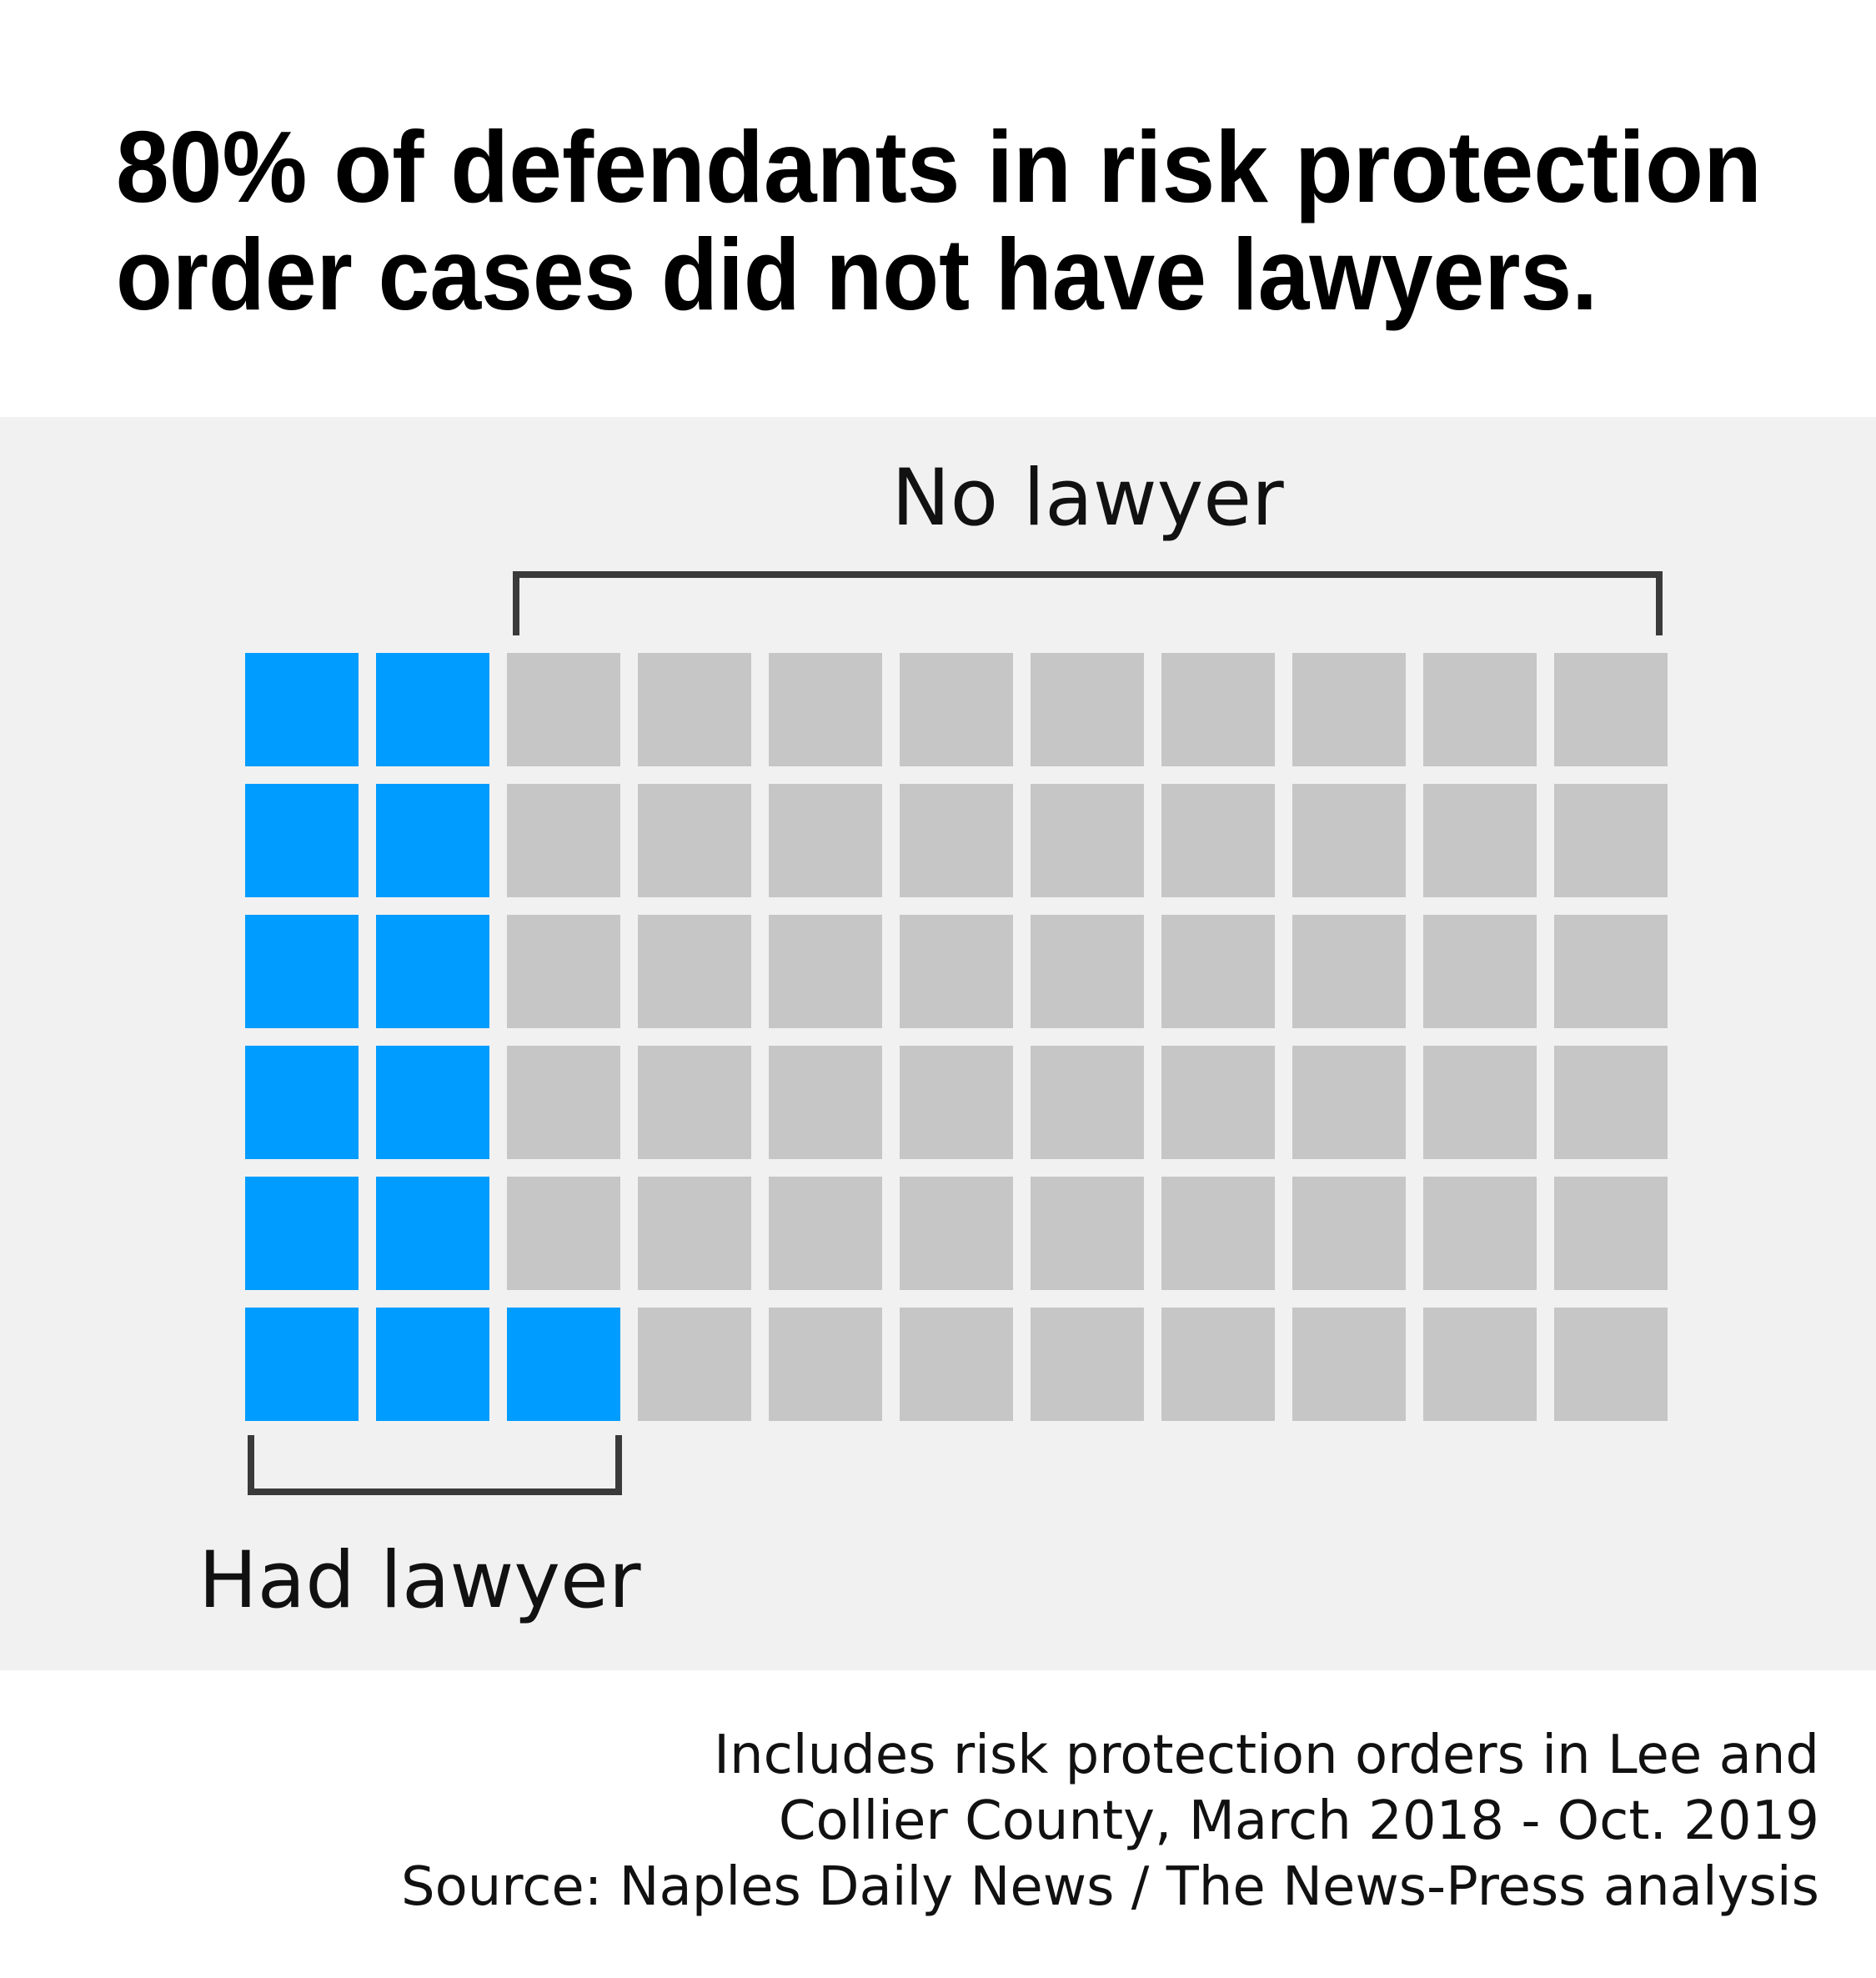  I want to click on chart-title: order cases did not have lawyers., so click(857, 275).